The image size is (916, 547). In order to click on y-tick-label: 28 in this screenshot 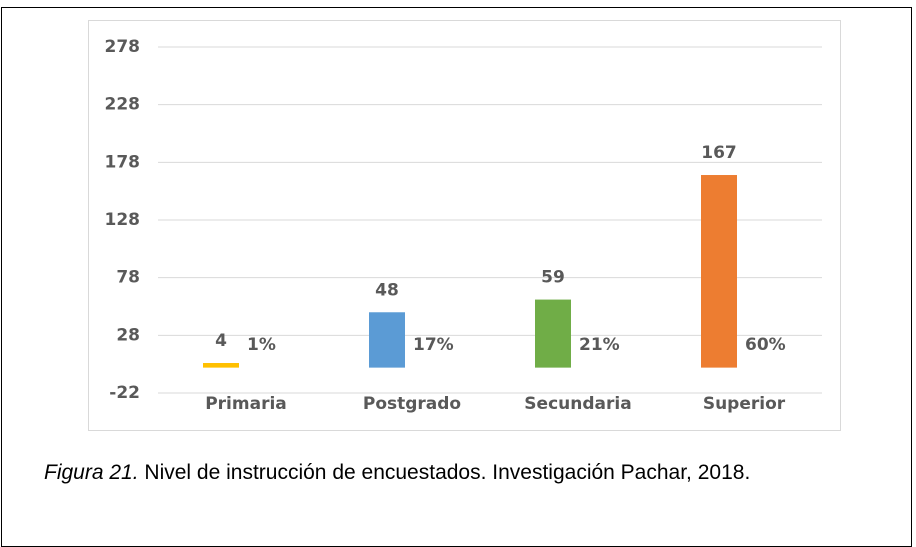, I will do `click(128, 335)`.